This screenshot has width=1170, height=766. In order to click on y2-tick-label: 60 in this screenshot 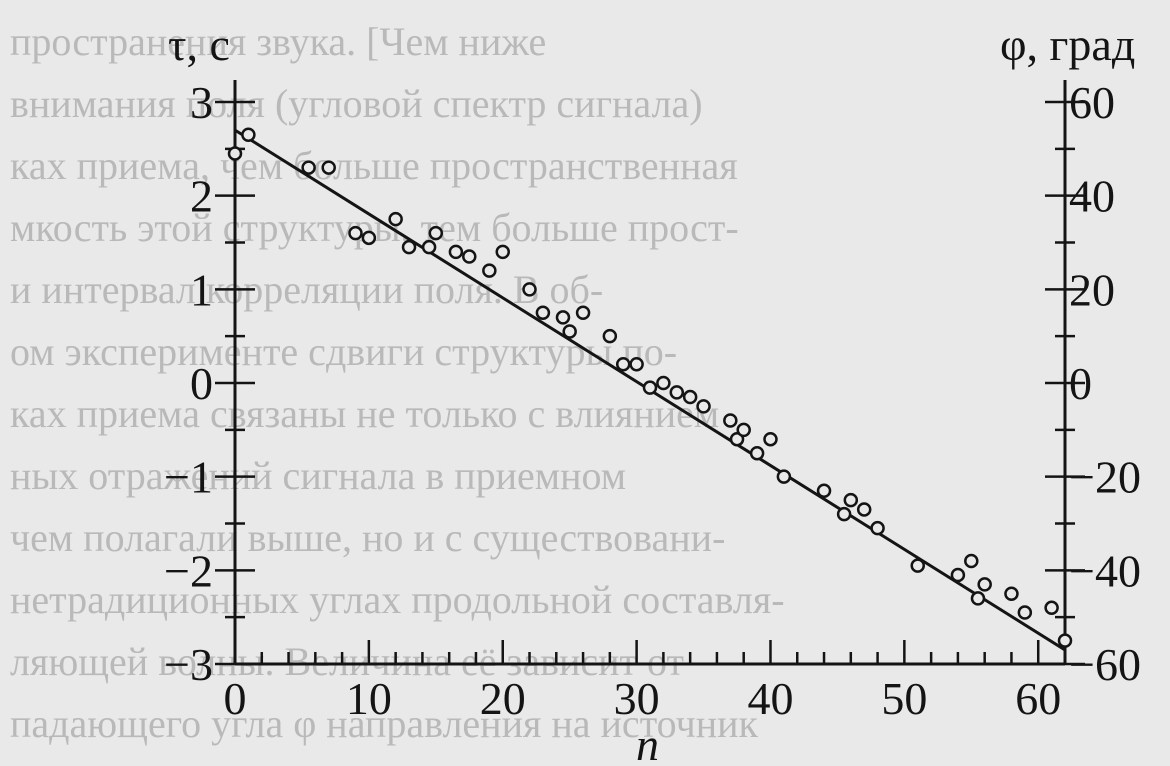, I will do `click(1092, 102)`.